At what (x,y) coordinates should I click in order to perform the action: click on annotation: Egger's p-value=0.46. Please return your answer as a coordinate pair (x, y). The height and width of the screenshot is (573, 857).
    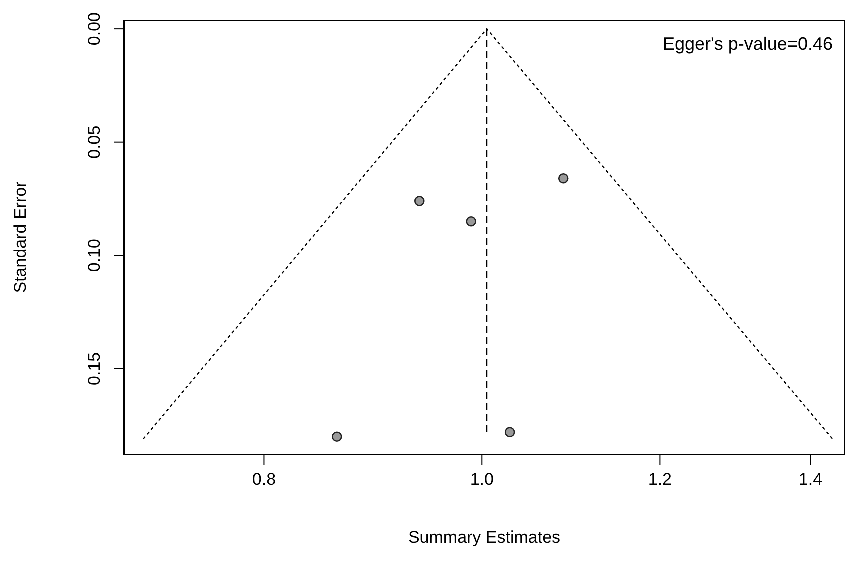
    Looking at the image, I should click on (747, 44).